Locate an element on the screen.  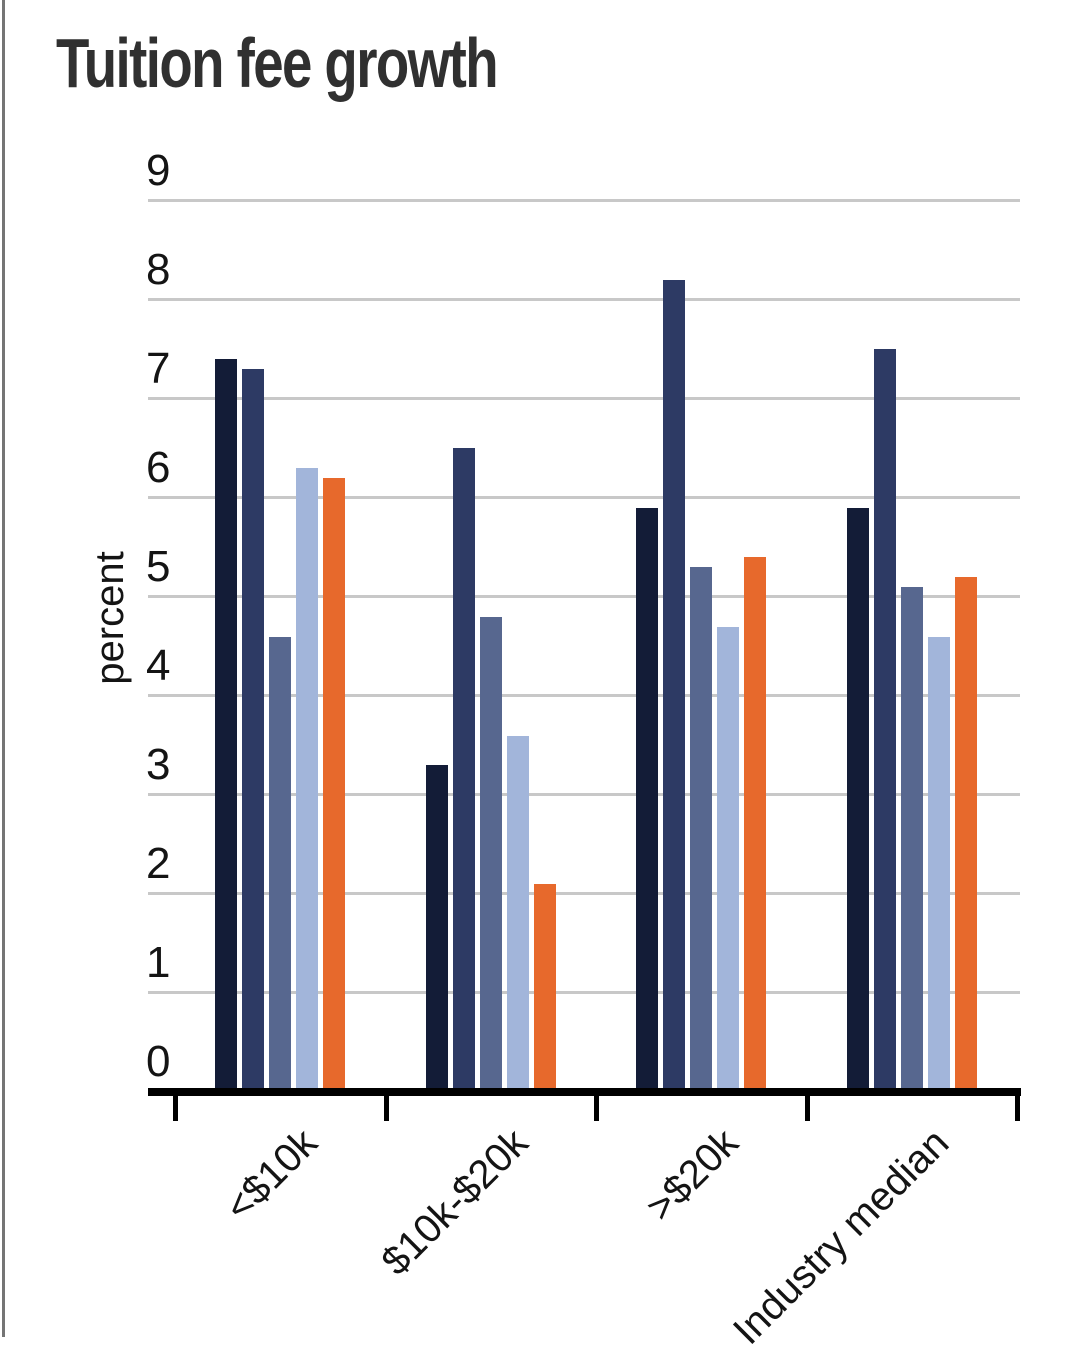
bar-group1-series-1-darkest-navy is located at coordinates (226, 723).